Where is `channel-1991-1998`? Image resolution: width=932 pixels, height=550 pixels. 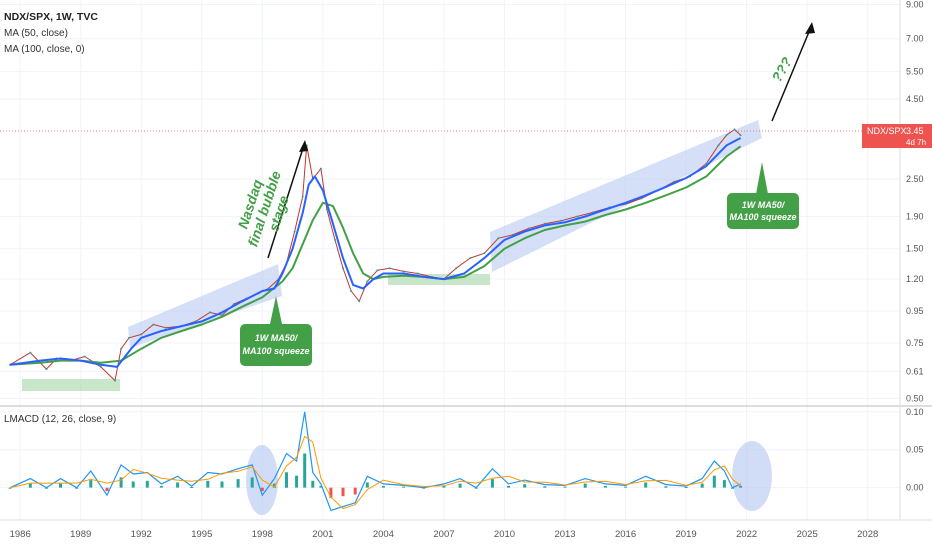 channel-1991-1998 is located at coordinates (205, 306).